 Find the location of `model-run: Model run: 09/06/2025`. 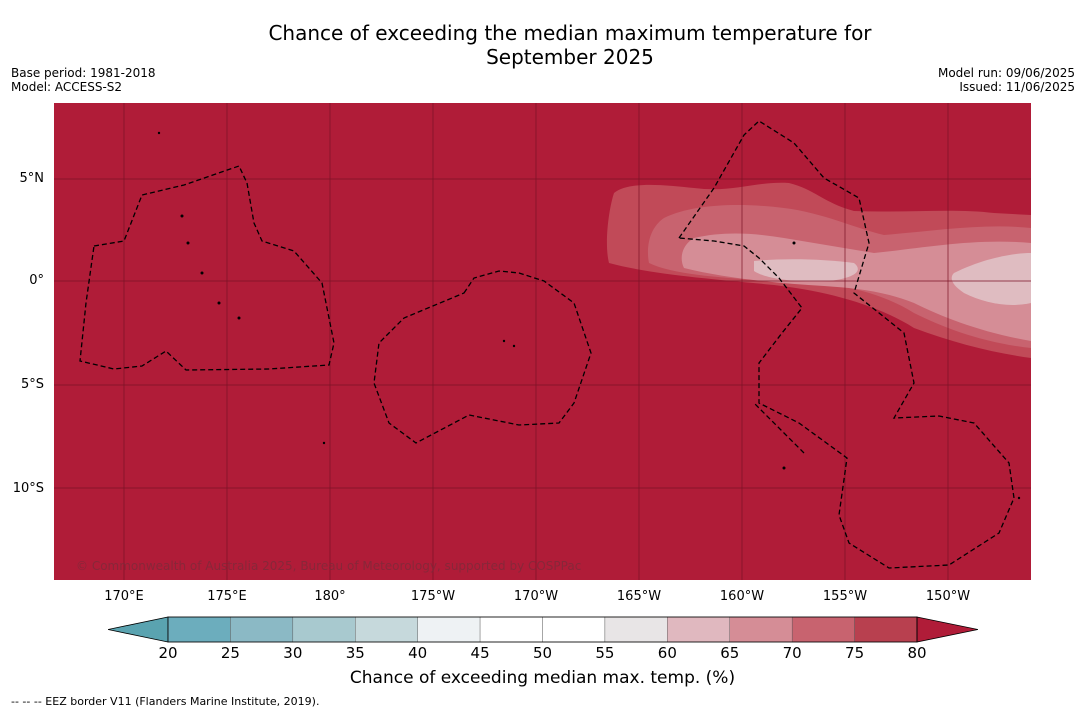

model-run: Model run: 09/06/2025 is located at coordinates (1006, 73).